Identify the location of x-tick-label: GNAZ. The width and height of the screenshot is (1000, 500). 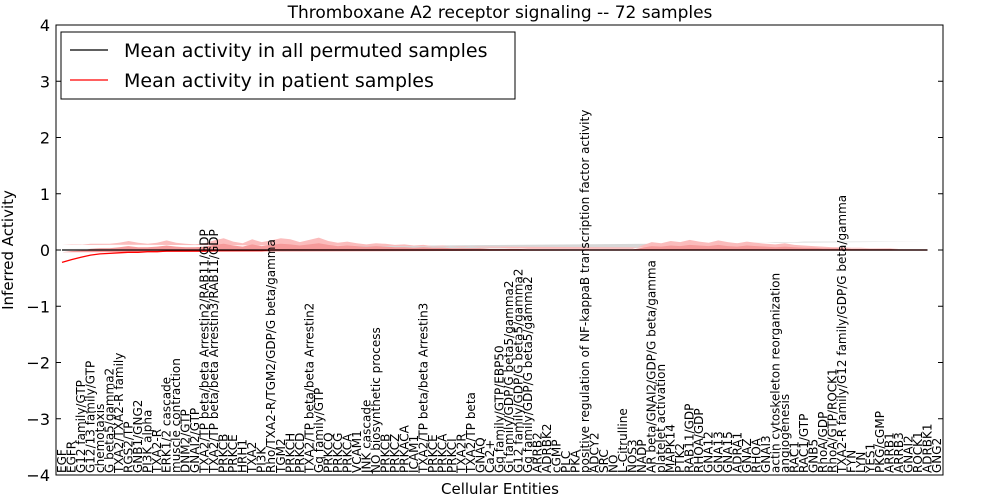
(747, 455).